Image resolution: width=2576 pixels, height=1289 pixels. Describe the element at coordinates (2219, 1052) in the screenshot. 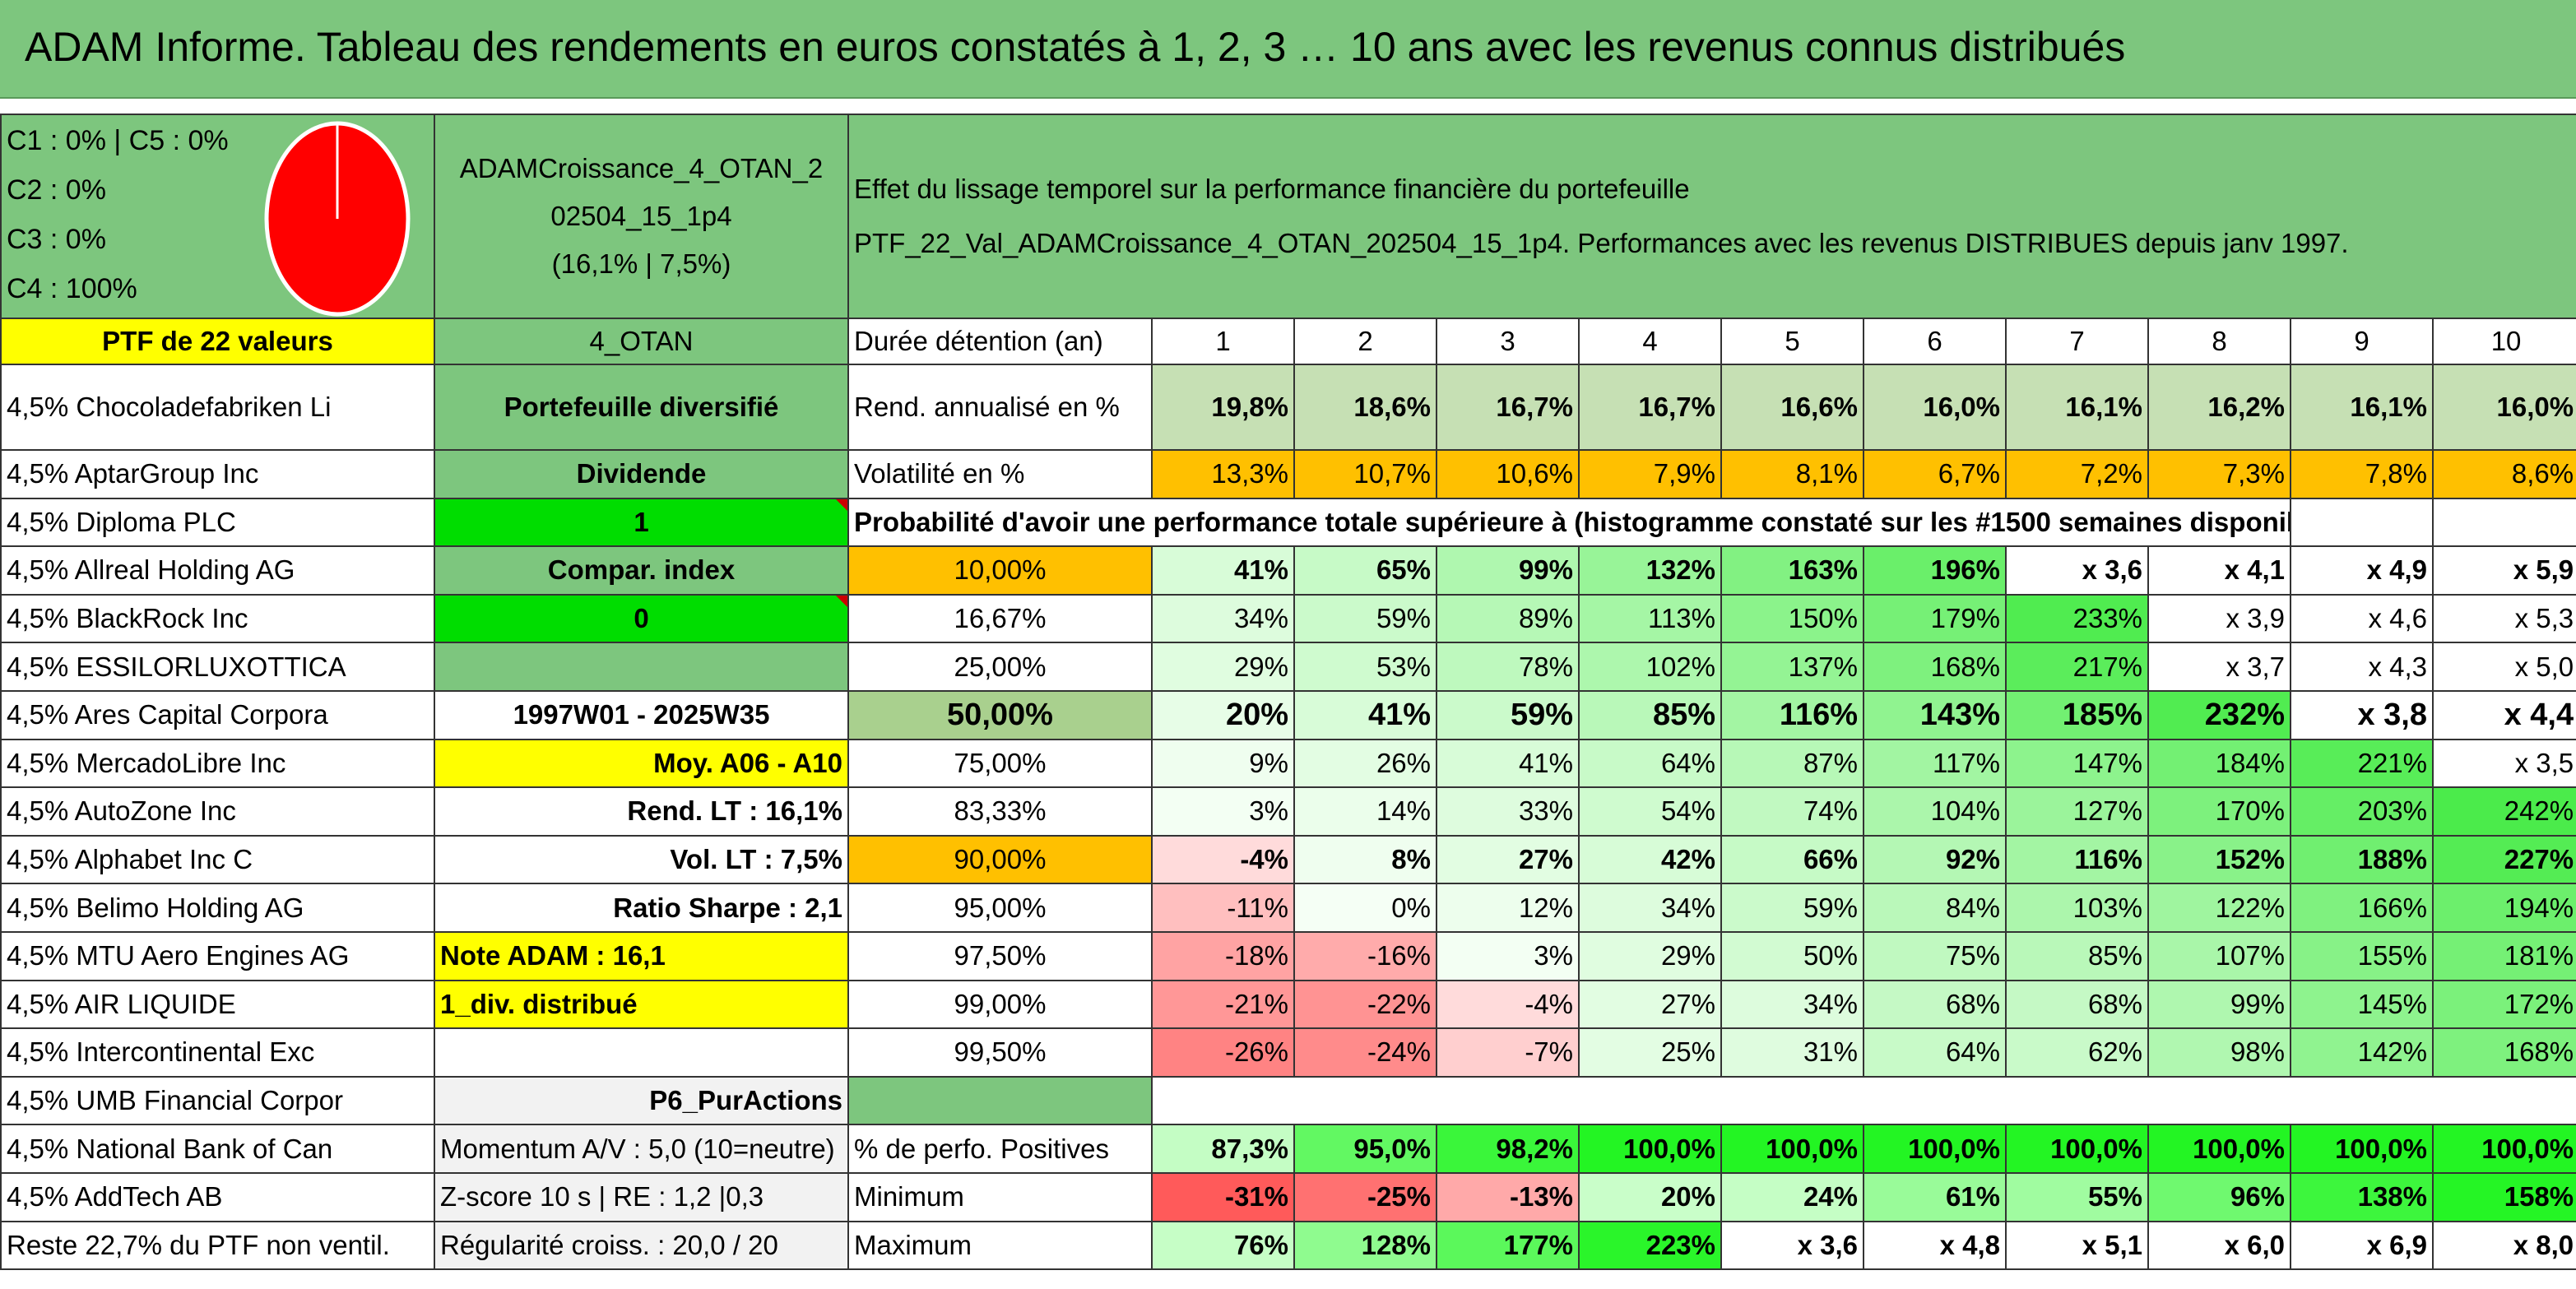

I see `probability-value: 98%` at that location.